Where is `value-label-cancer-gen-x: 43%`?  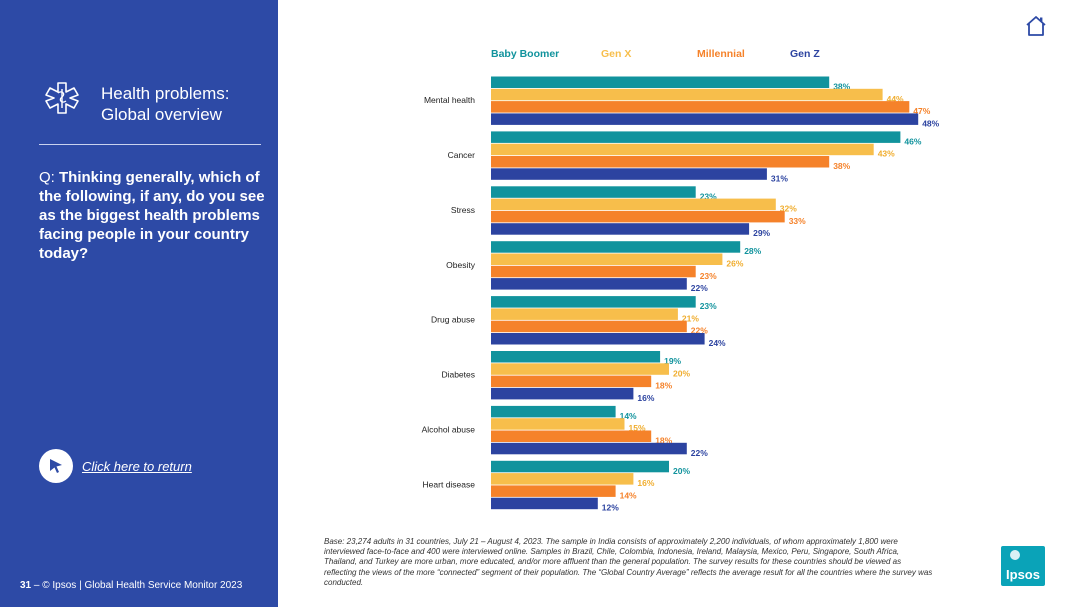 value-label-cancer-gen-x: 43% is located at coordinates (886, 154).